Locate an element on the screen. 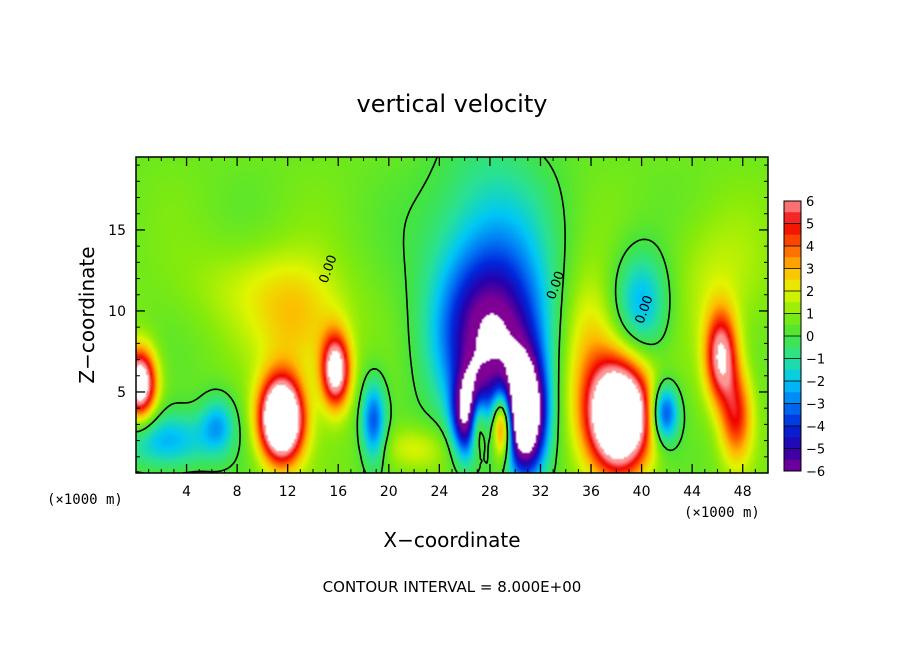 The height and width of the screenshot is (654, 904). x-tick-label: 32 is located at coordinates (541, 492).